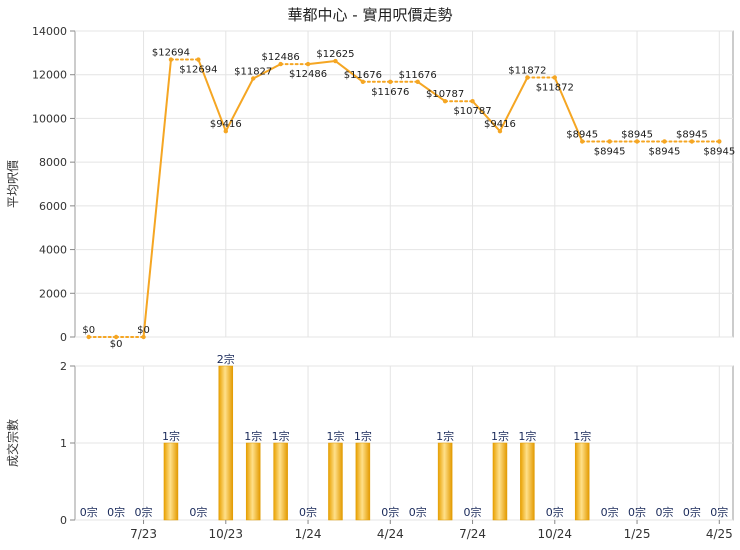  I want to click on ytick-label-top: 12000, so click(49, 75).